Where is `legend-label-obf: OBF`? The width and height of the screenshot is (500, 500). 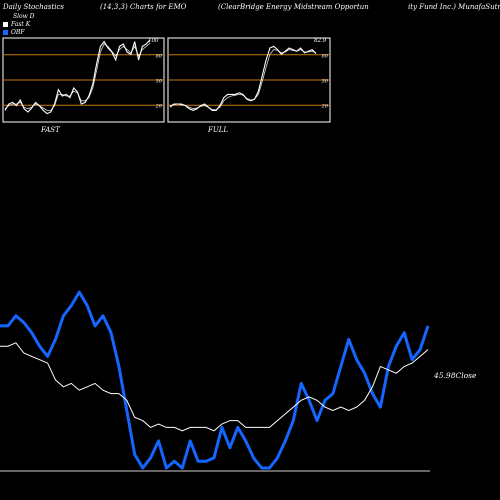
legend-label-obf: OBF is located at coordinates (18, 32).